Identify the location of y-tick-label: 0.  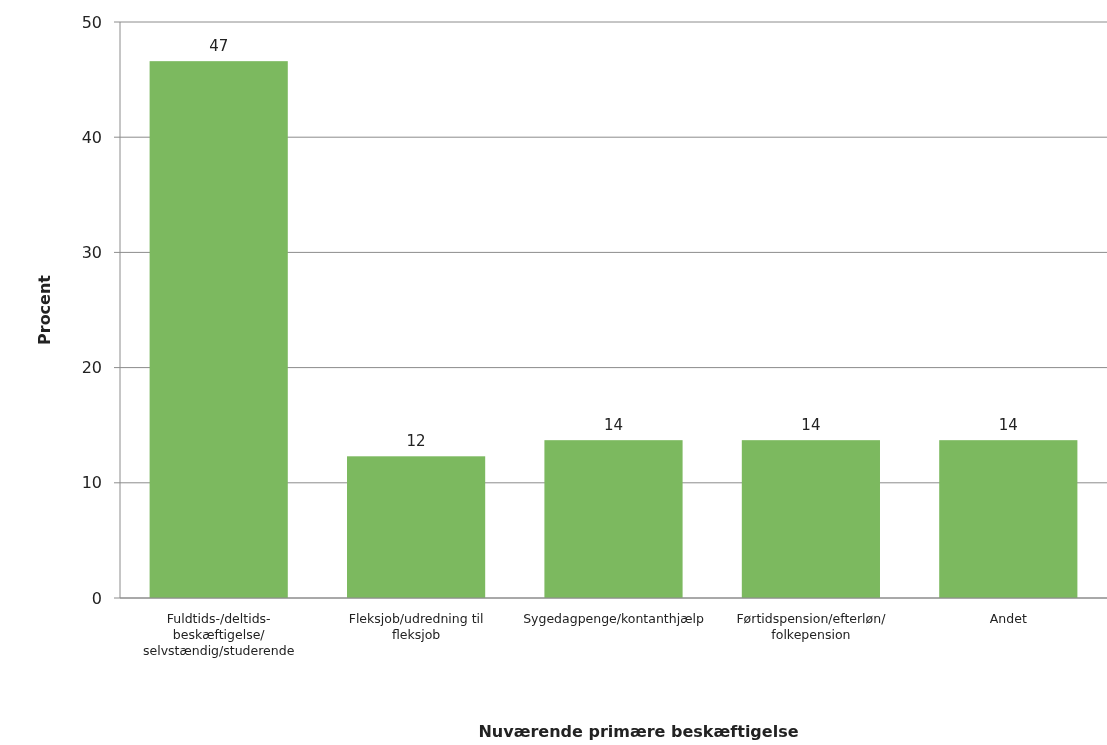
(96, 598).